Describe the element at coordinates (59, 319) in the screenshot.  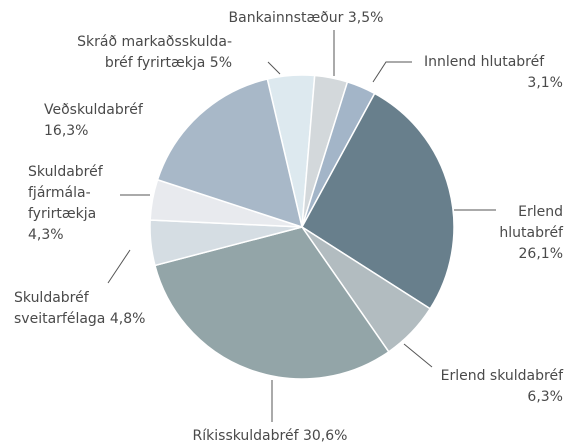
I see `category-label: sveitarfélaga` at that location.